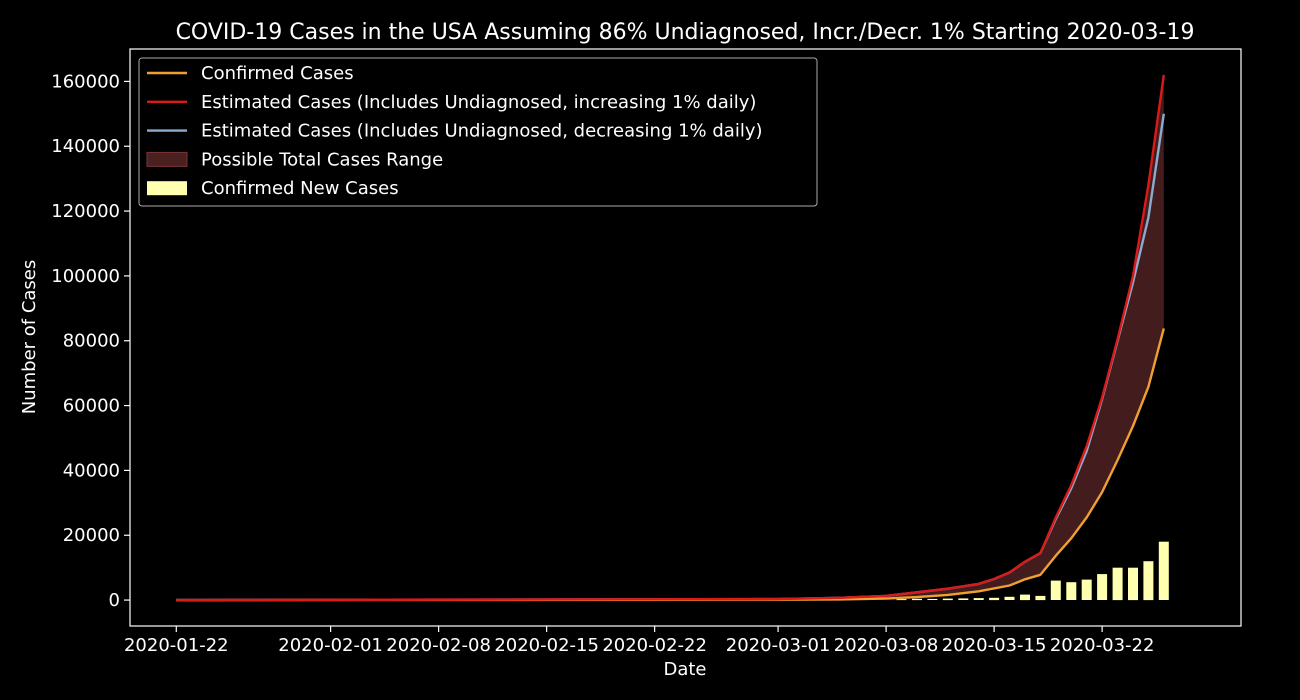  Describe the element at coordinates (546, 645) in the screenshot. I see `x-tick-label: 2020-02-15` at that location.